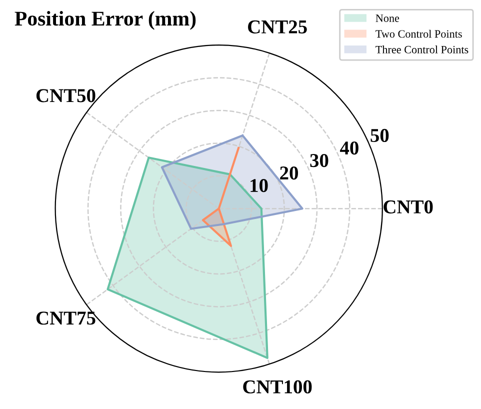 Image resolution: width=481 pixels, height=409 pixels. Describe the element at coordinates (349, 148) in the screenshot. I see `y-tick-label: 40` at that location.